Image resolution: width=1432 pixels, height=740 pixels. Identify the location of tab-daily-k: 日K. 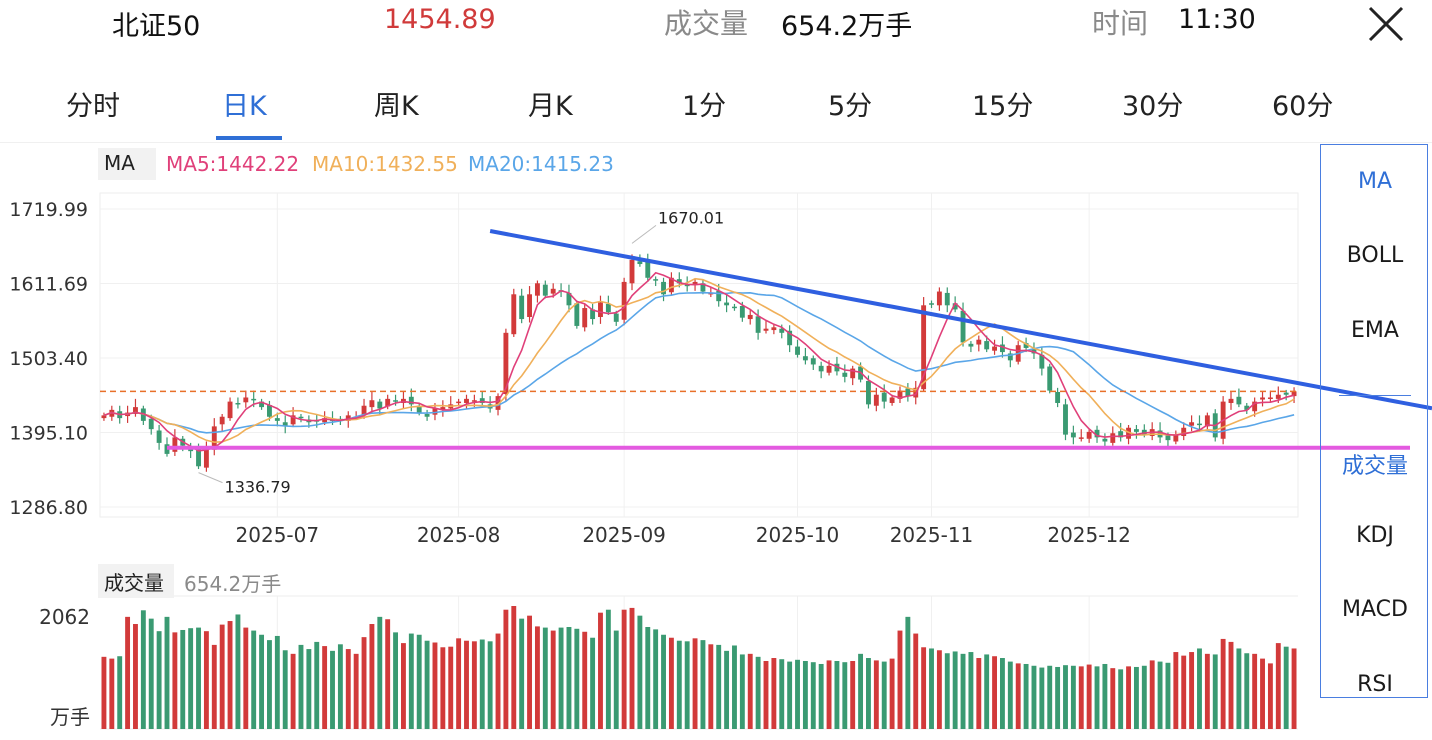
(244, 106).